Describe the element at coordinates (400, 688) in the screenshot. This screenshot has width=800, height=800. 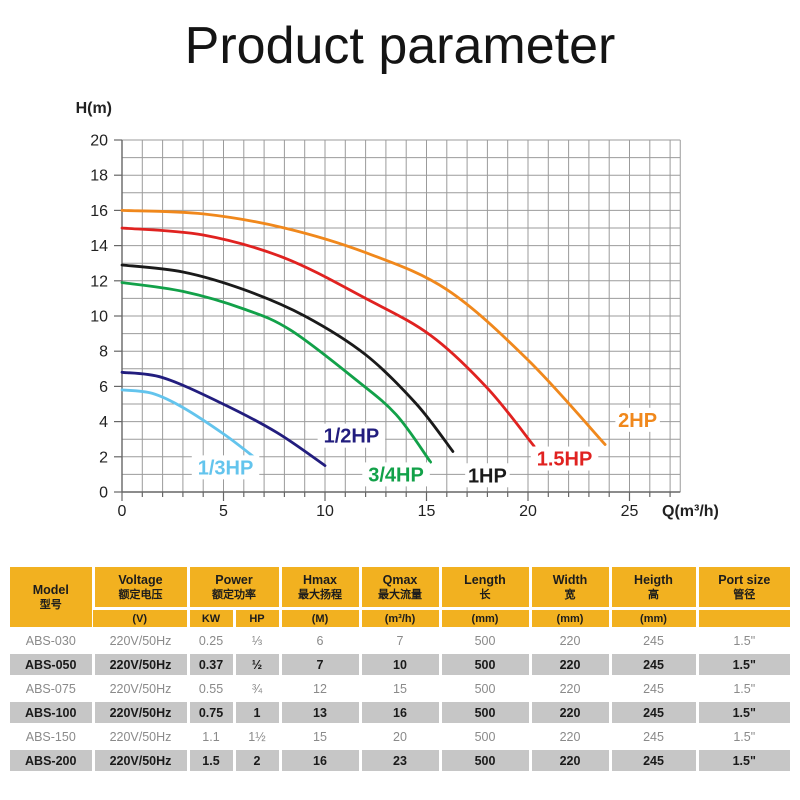
I see `table-row-abs-075: ABS-075 220V/50Hz 0.55 ¾ 12 15 500 220 245 1.5"` at that location.